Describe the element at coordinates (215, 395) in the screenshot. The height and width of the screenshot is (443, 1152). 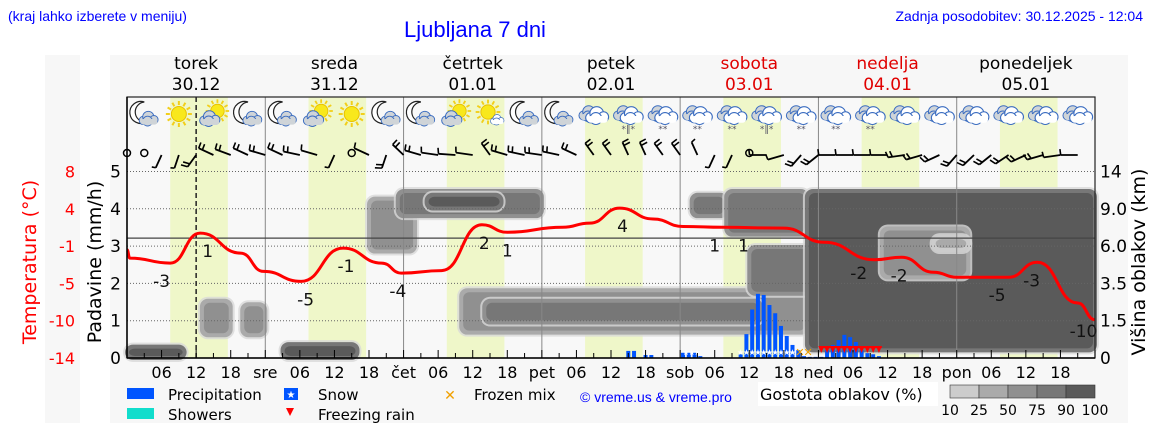
I see `legend-precipitation-label: Precipitation` at that location.